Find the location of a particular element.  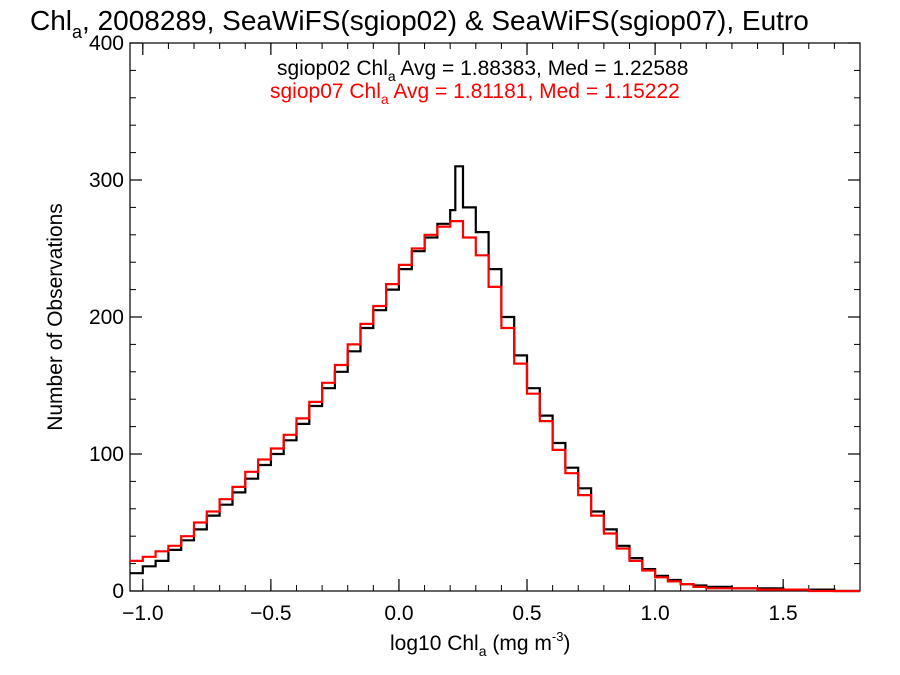

y-tick-label: 400 is located at coordinates (106, 43).